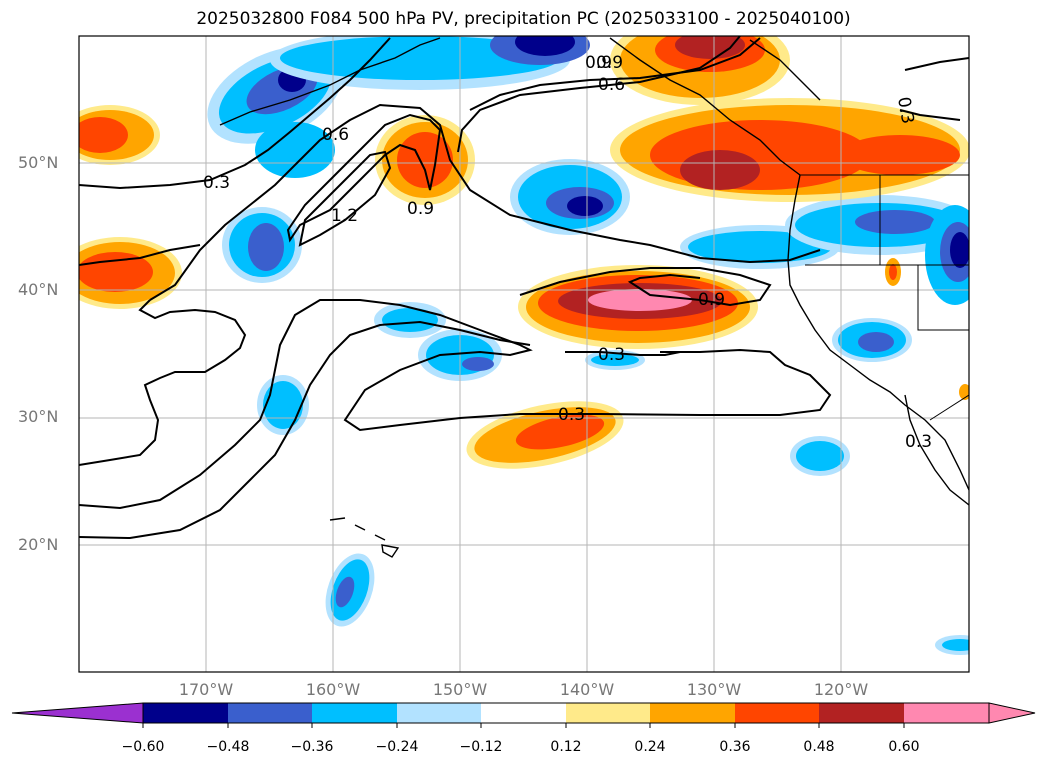 This screenshot has height=765, width=1047. What do you see at coordinates (333, 689) in the screenshot?
I see `lon-label: 160°W` at bounding box center [333, 689].